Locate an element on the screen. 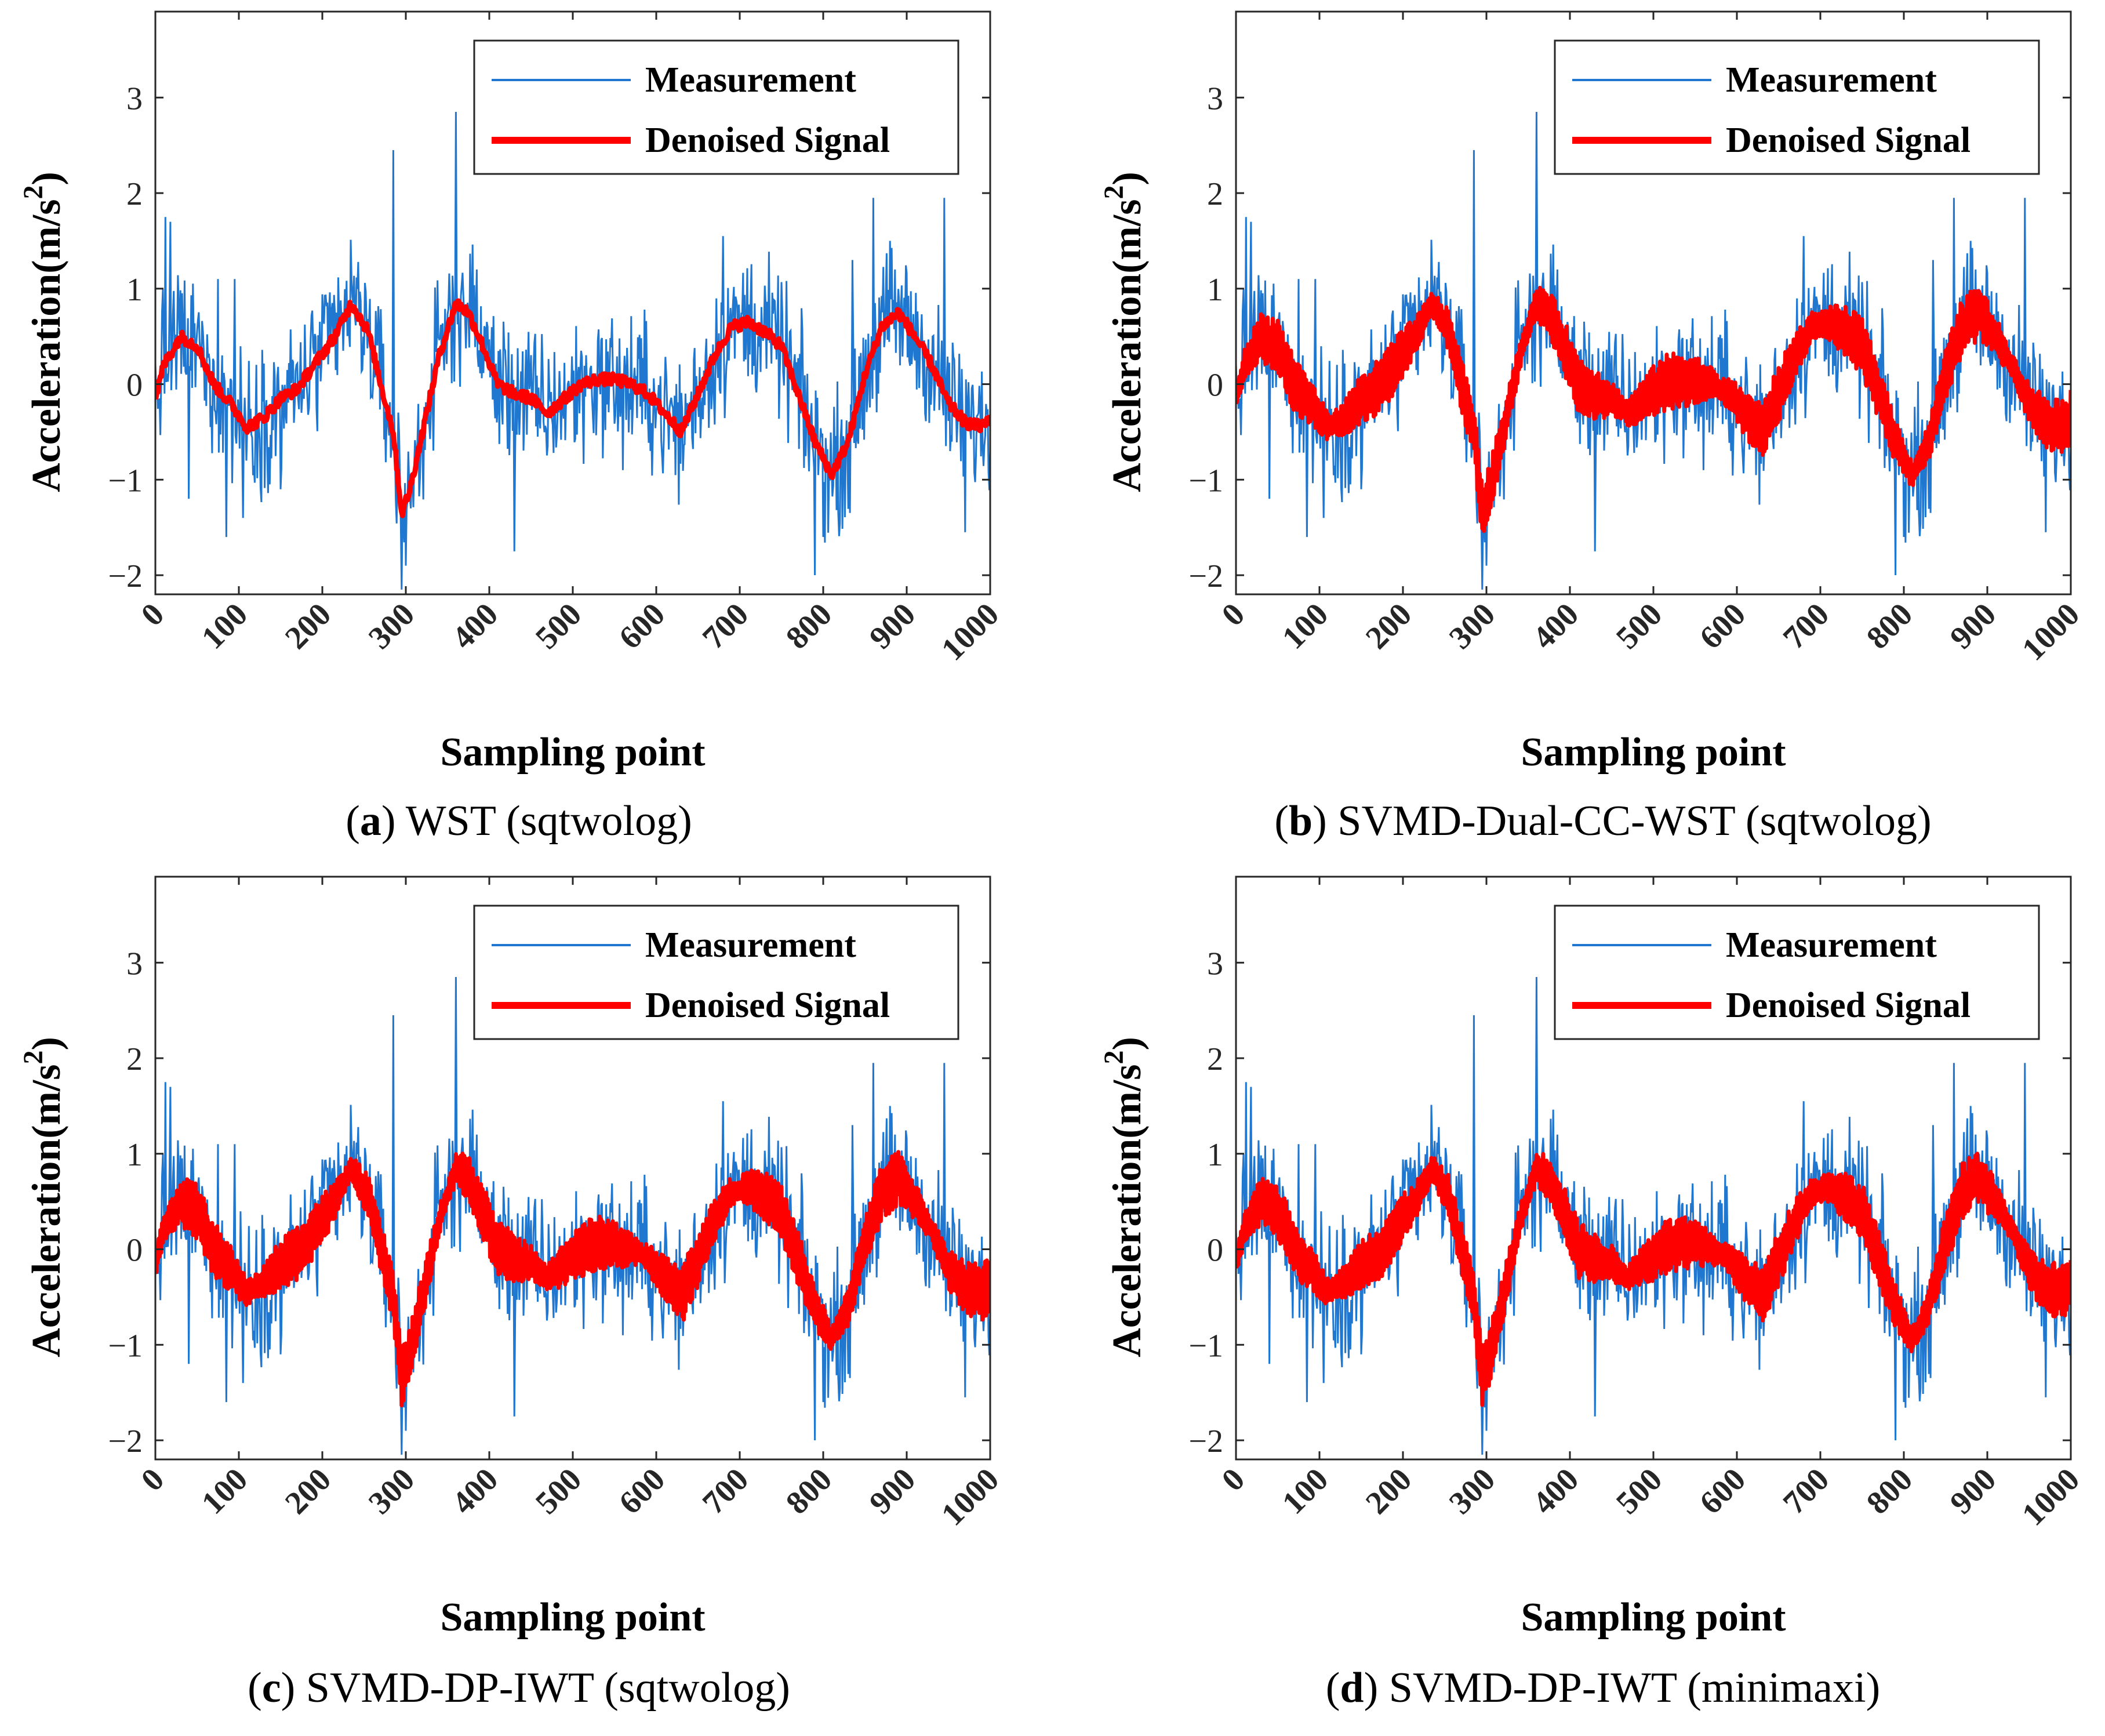  caption-title: ) SVMD-DP-IWT (sqtwolog) is located at coordinates (535, 1688).